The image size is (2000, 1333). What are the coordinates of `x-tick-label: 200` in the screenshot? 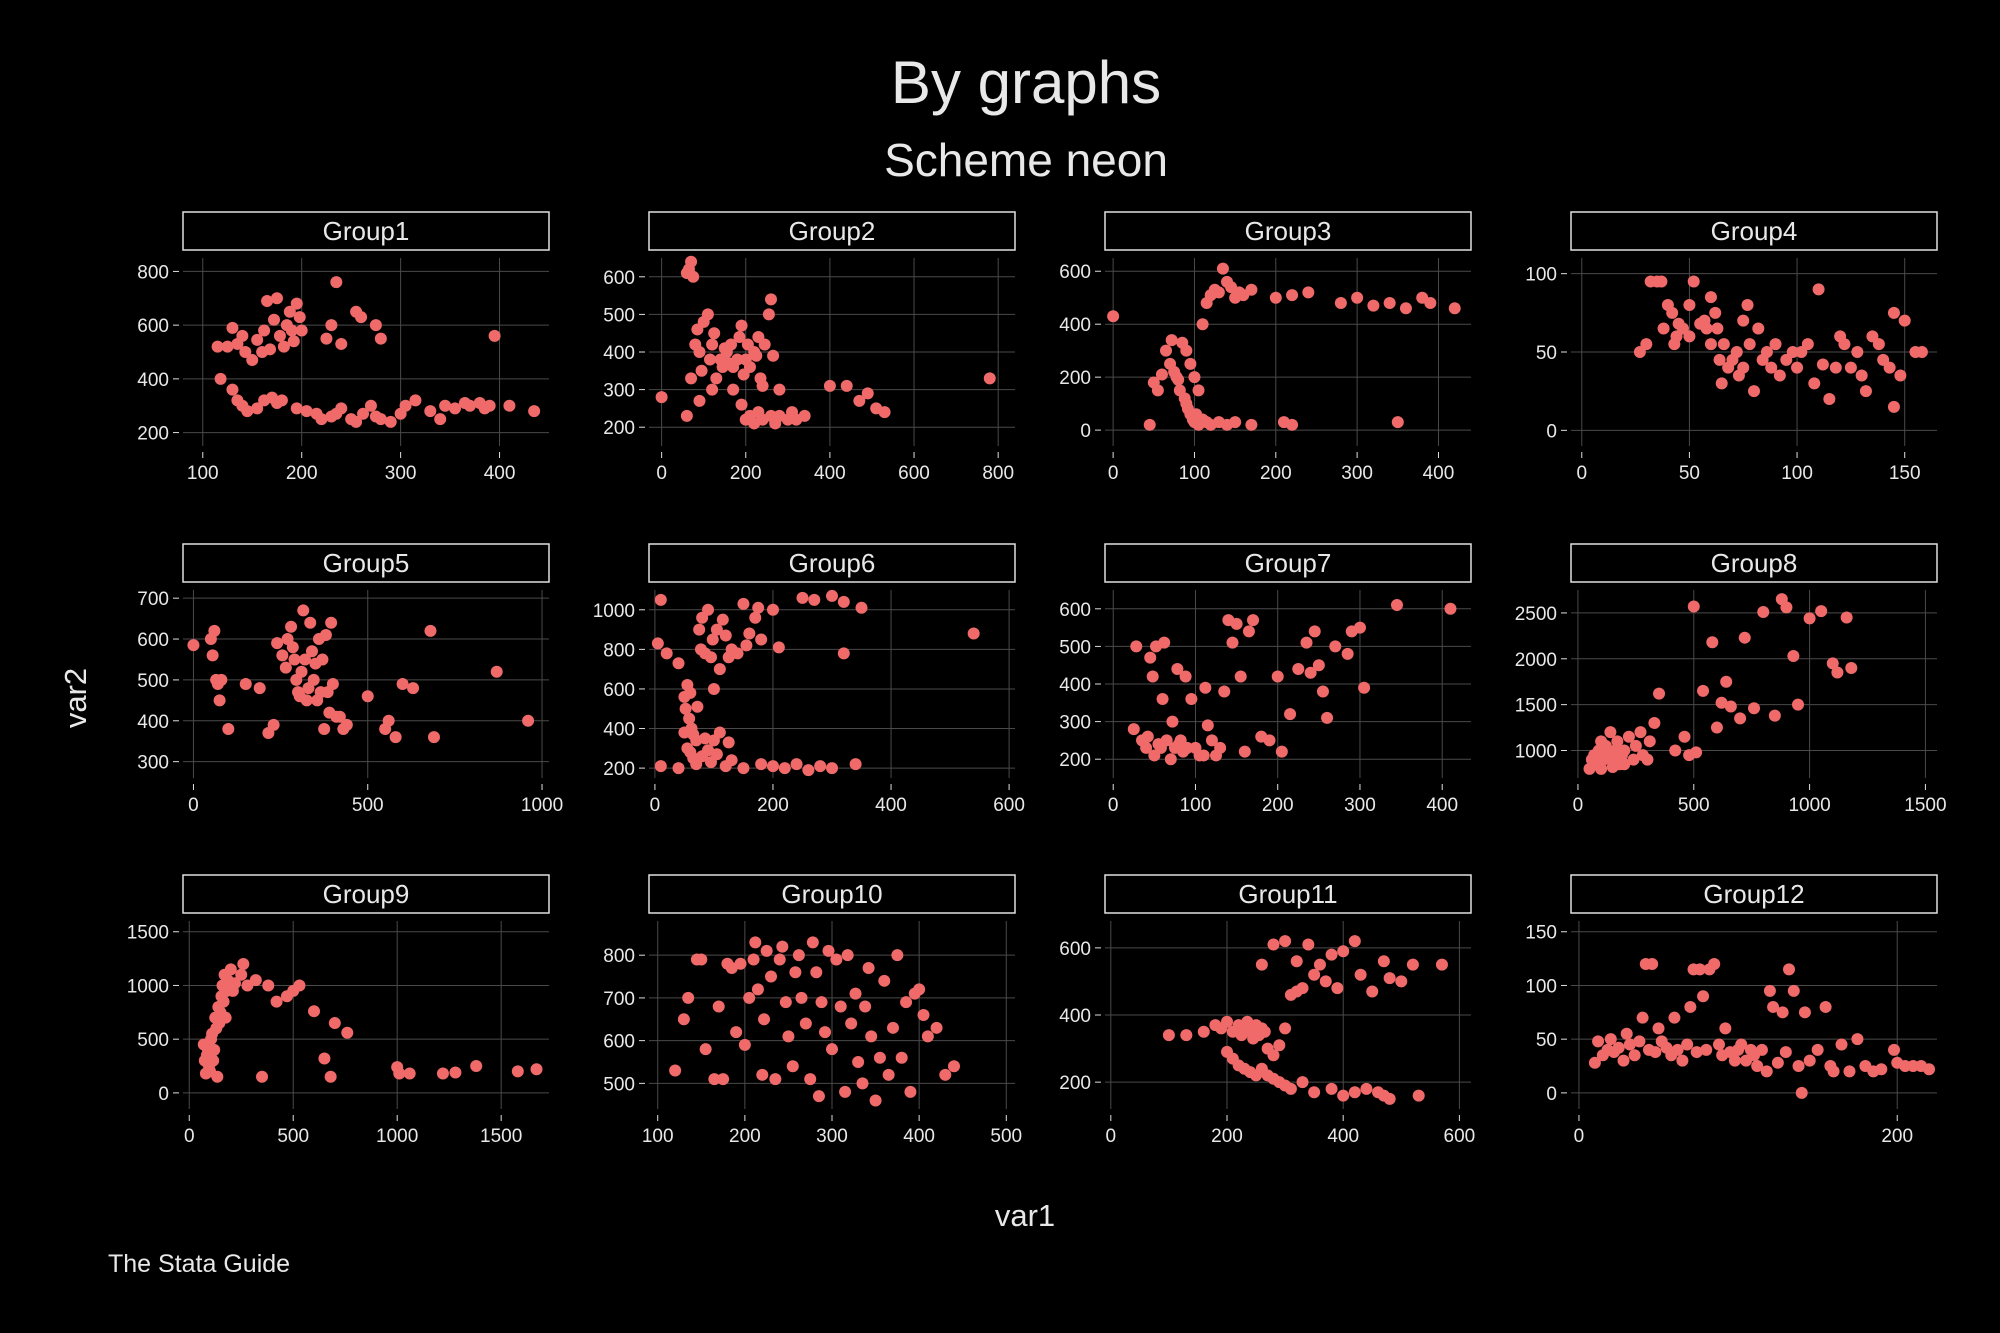 It's located at (746, 473).